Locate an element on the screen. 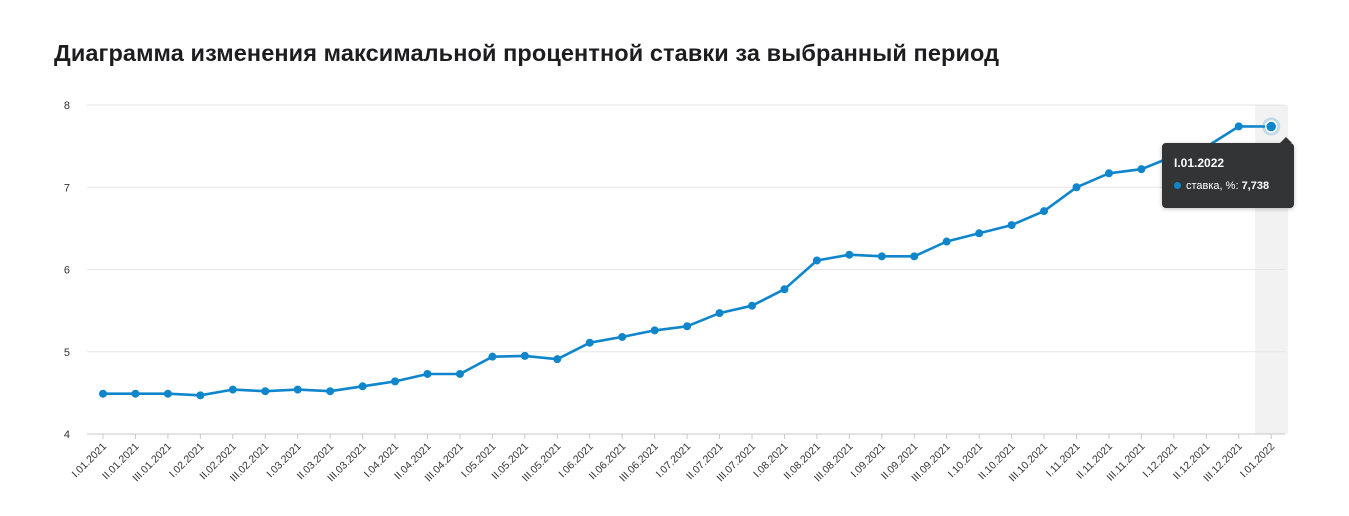 Image resolution: width=1349 pixels, height=516 pixels. tooltip-date: I.01.2022 is located at coordinates (1199, 163).